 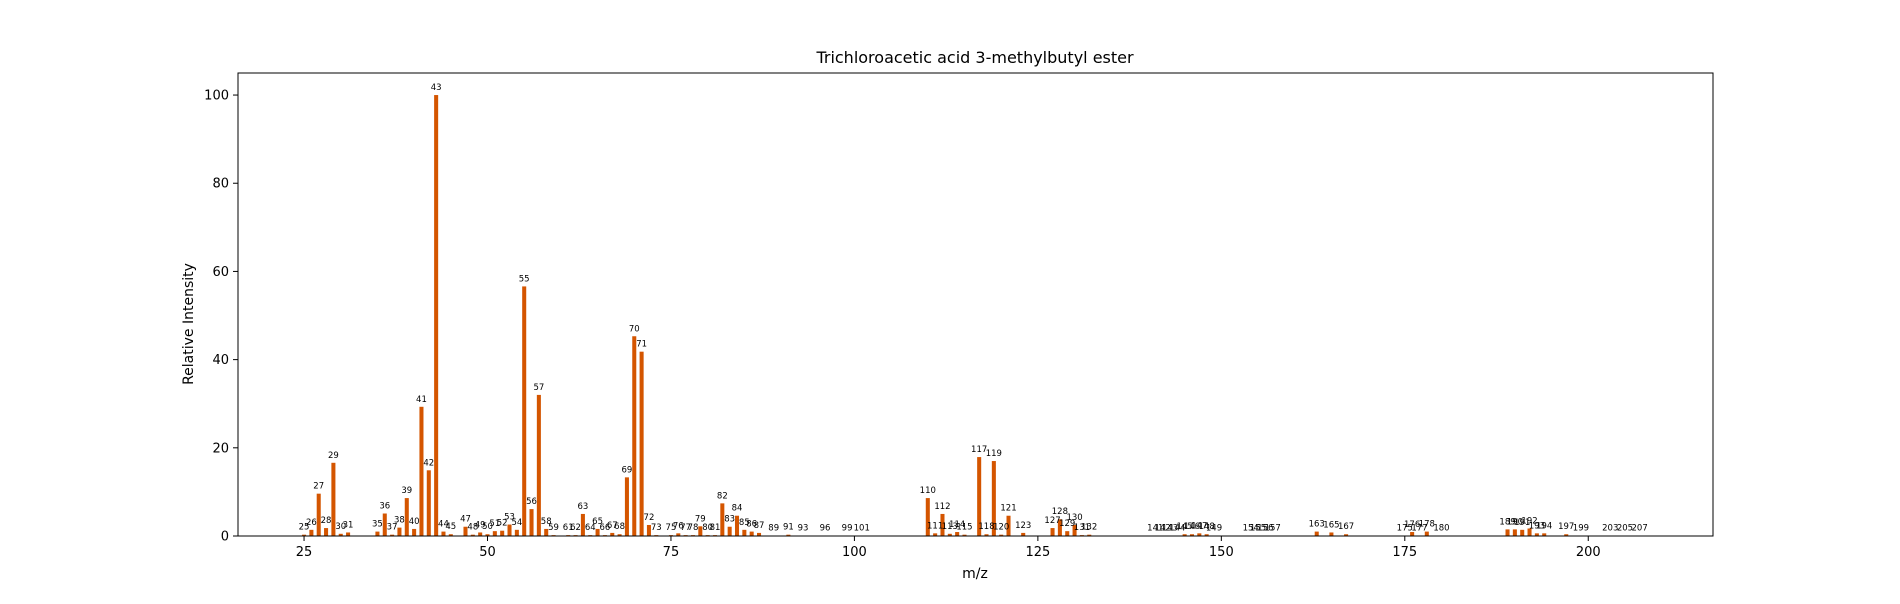 What do you see at coordinates (1588, 552) in the screenshot?
I see `x-tick-label: 200` at bounding box center [1588, 552].